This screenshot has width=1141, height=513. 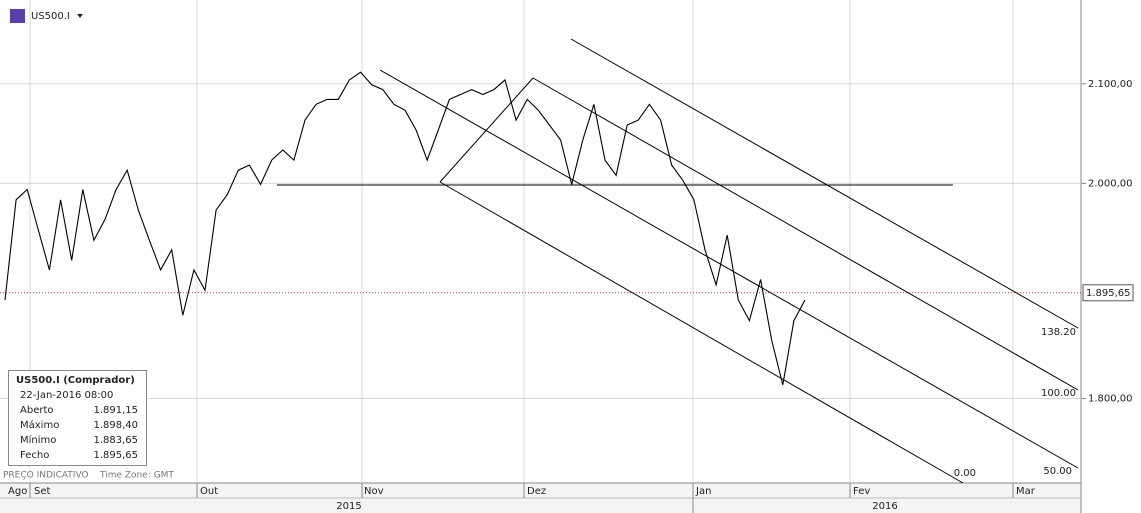 I want to click on info-value: 1.898,40, so click(x=115, y=425).